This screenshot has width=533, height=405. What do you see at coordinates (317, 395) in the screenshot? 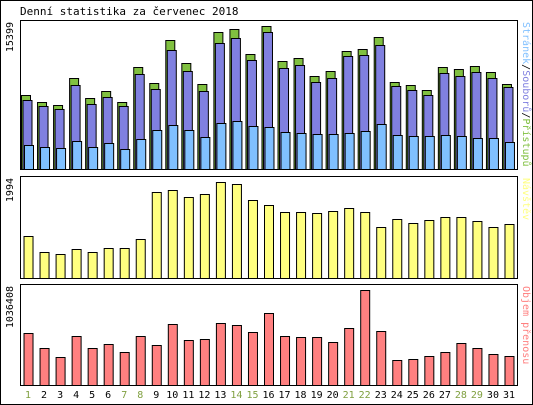
I see `x-tick-label: 19` at bounding box center [317, 395].